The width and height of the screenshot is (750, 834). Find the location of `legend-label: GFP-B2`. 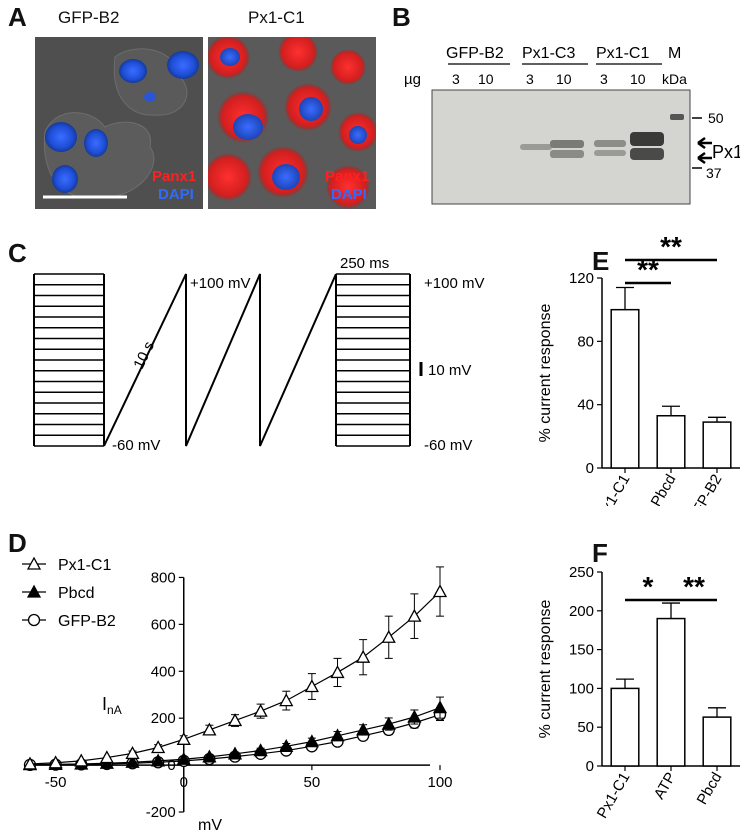

legend-label: GFP-B2 is located at coordinates (87, 621).